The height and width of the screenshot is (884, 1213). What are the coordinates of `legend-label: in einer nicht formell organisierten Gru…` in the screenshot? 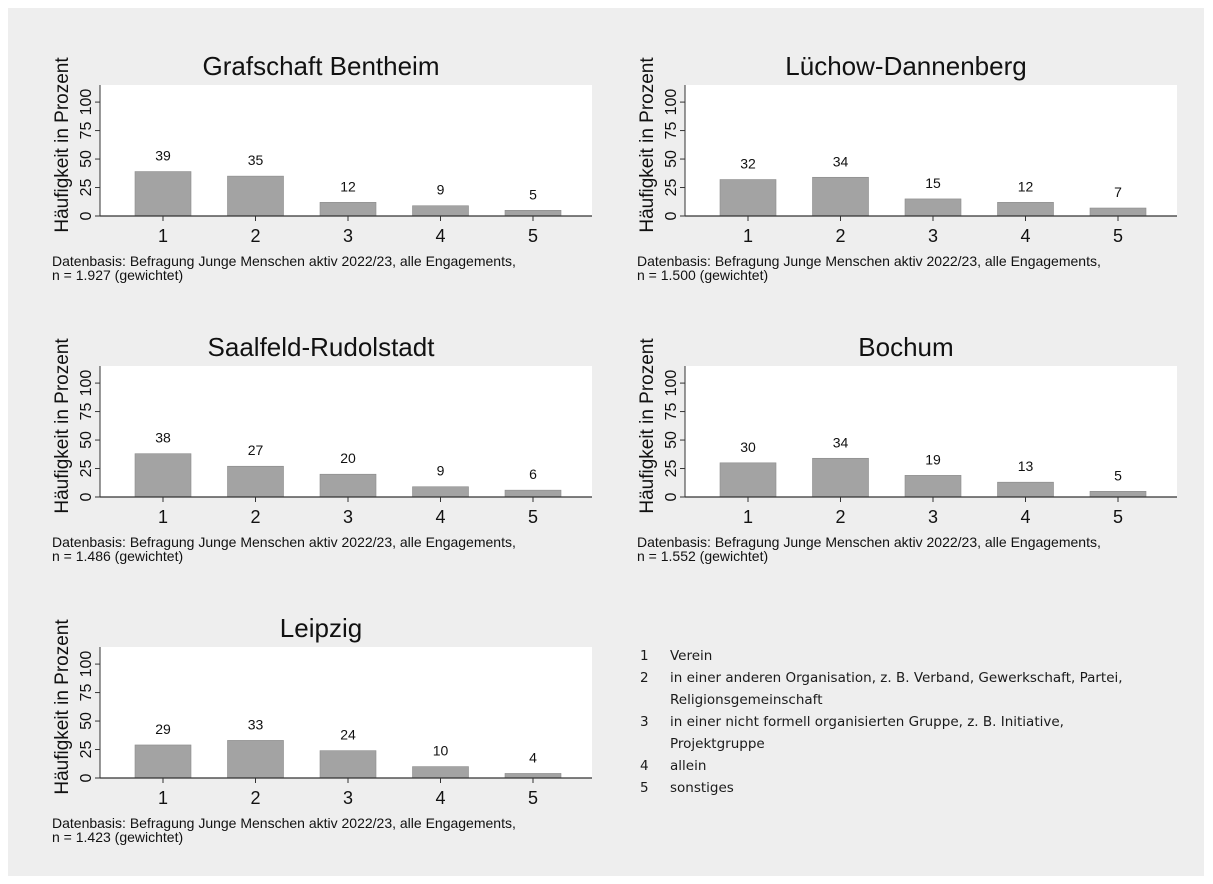 It's located at (867, 733).